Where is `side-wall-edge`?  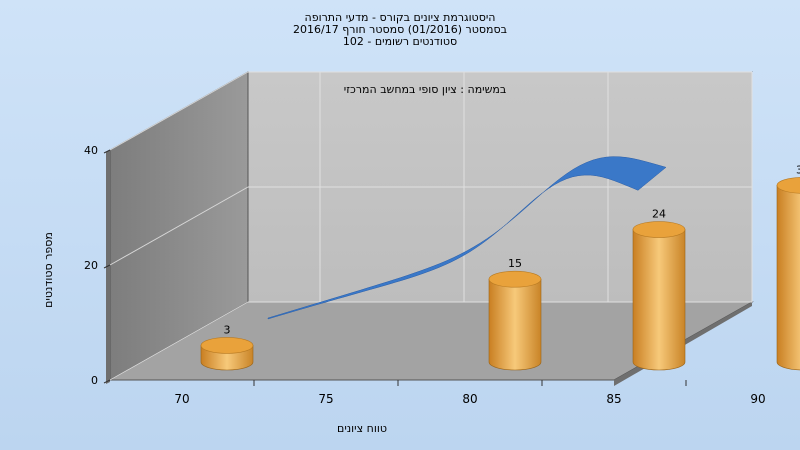
side-wall-edge is located at coordinates (108, 267).